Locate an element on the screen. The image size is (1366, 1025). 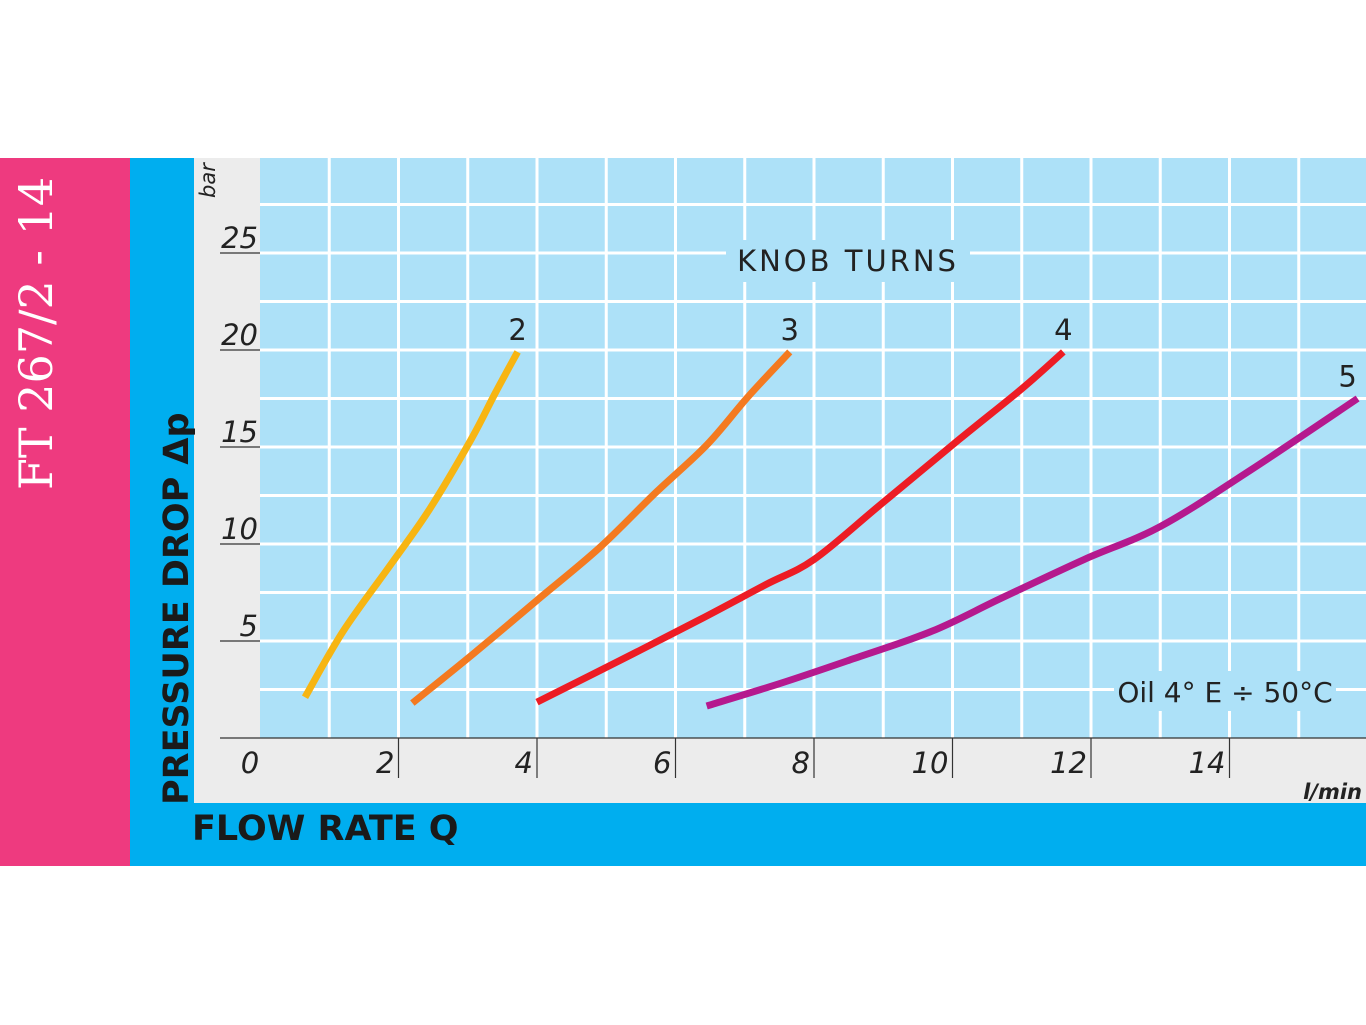
y-axis-band is located at coordinates (162, 512).